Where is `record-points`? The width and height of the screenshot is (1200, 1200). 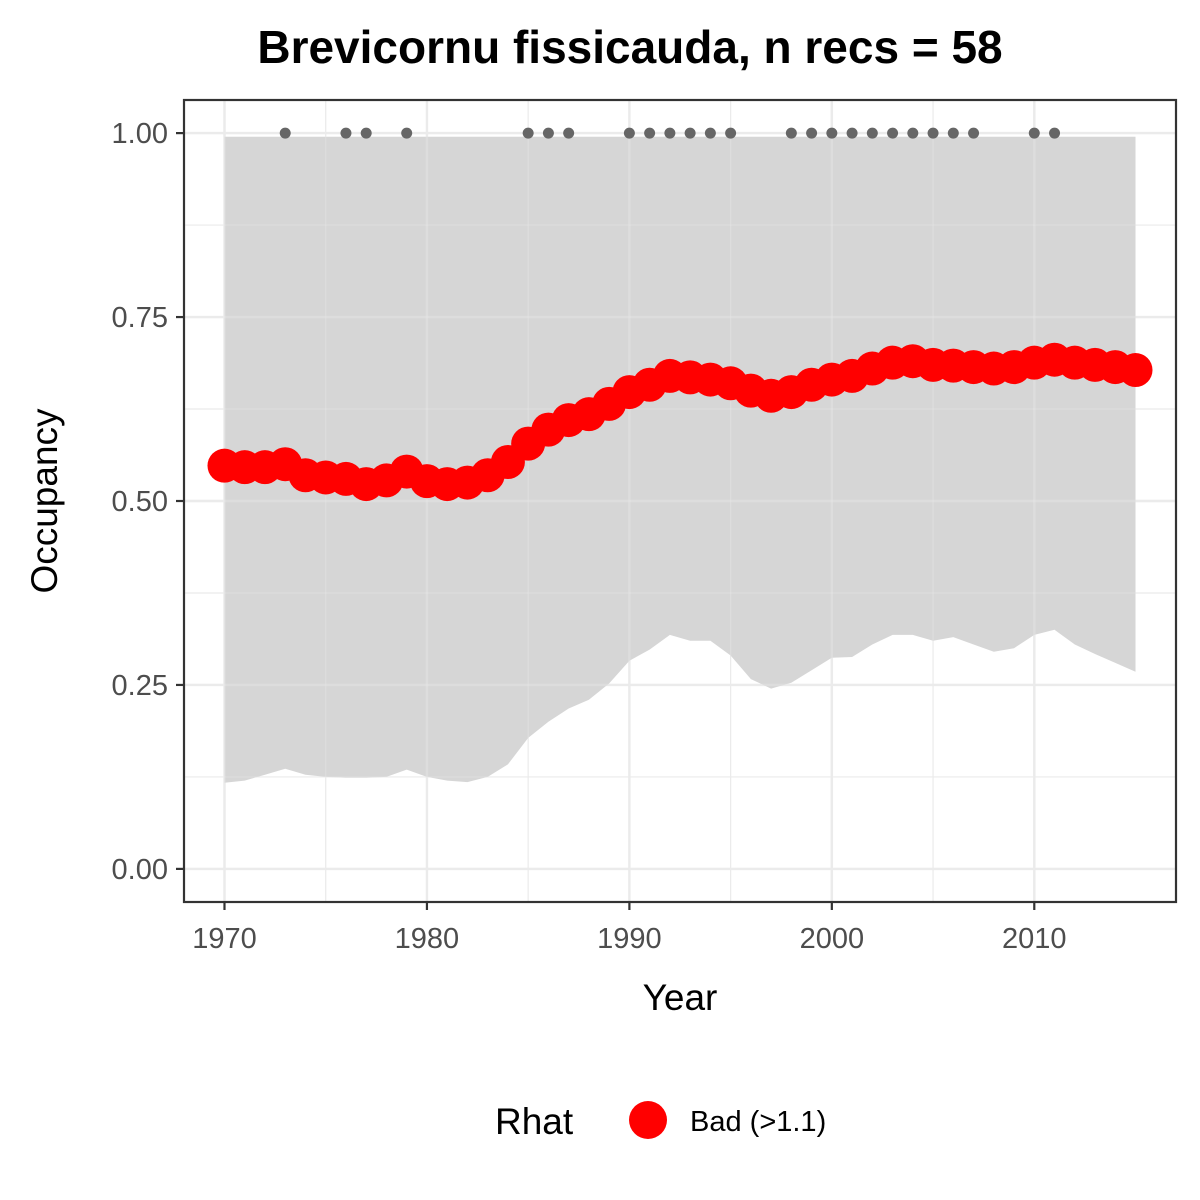 record-points is located at coordinates (670, 133).